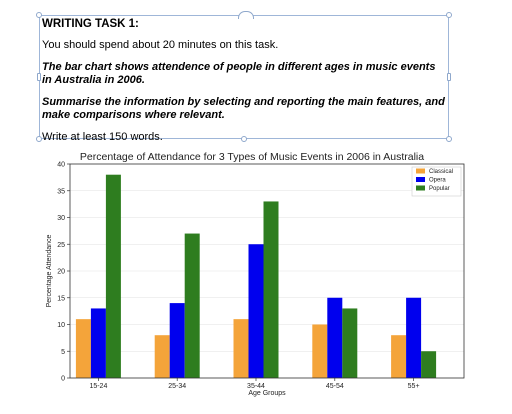 This screenshot has height=414, width=512. I want to click on bar-classical-55+, so click(399, 356).